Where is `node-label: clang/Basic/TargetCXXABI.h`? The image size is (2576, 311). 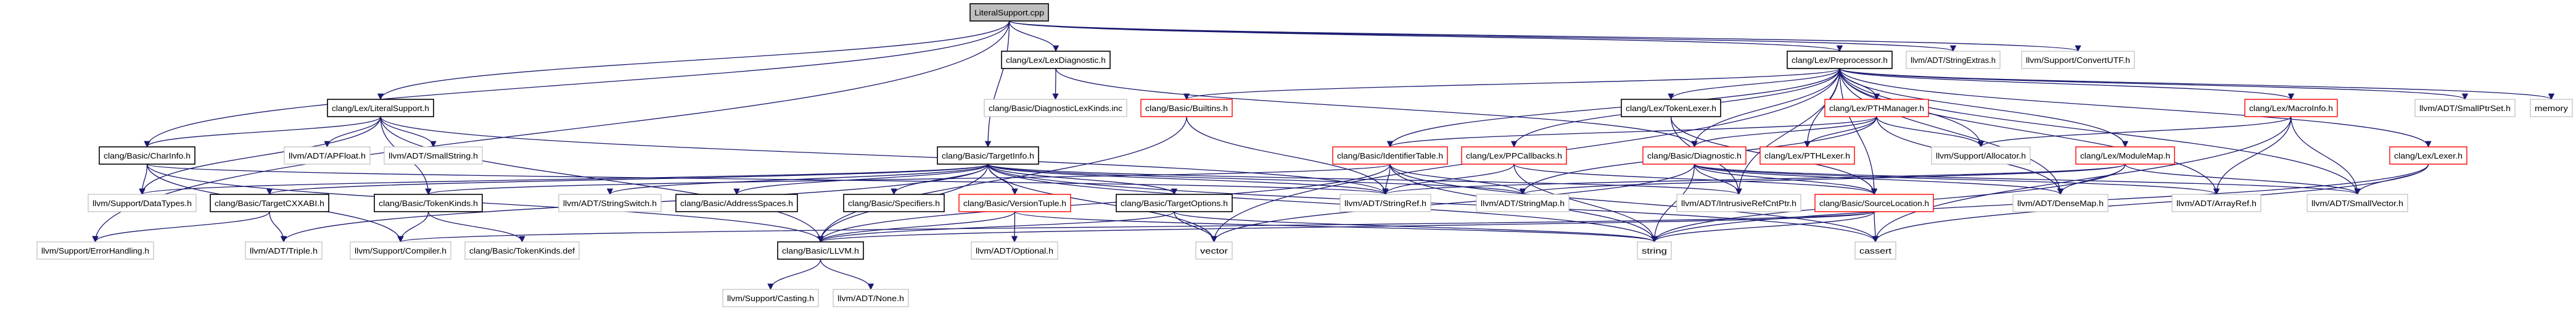 node-label: clang/Basic/TargetCXXABI.h is located at coordinates (269, 203).